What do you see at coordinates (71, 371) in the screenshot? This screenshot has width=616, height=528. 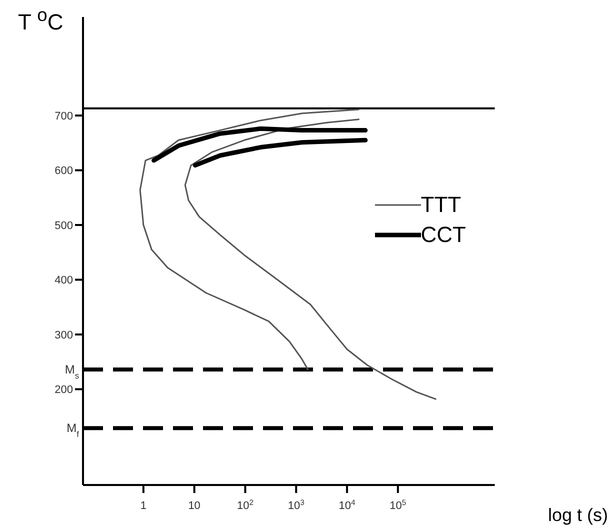 I see `ref-line-label: M$_{s}$` at bounding box center [71, 371].